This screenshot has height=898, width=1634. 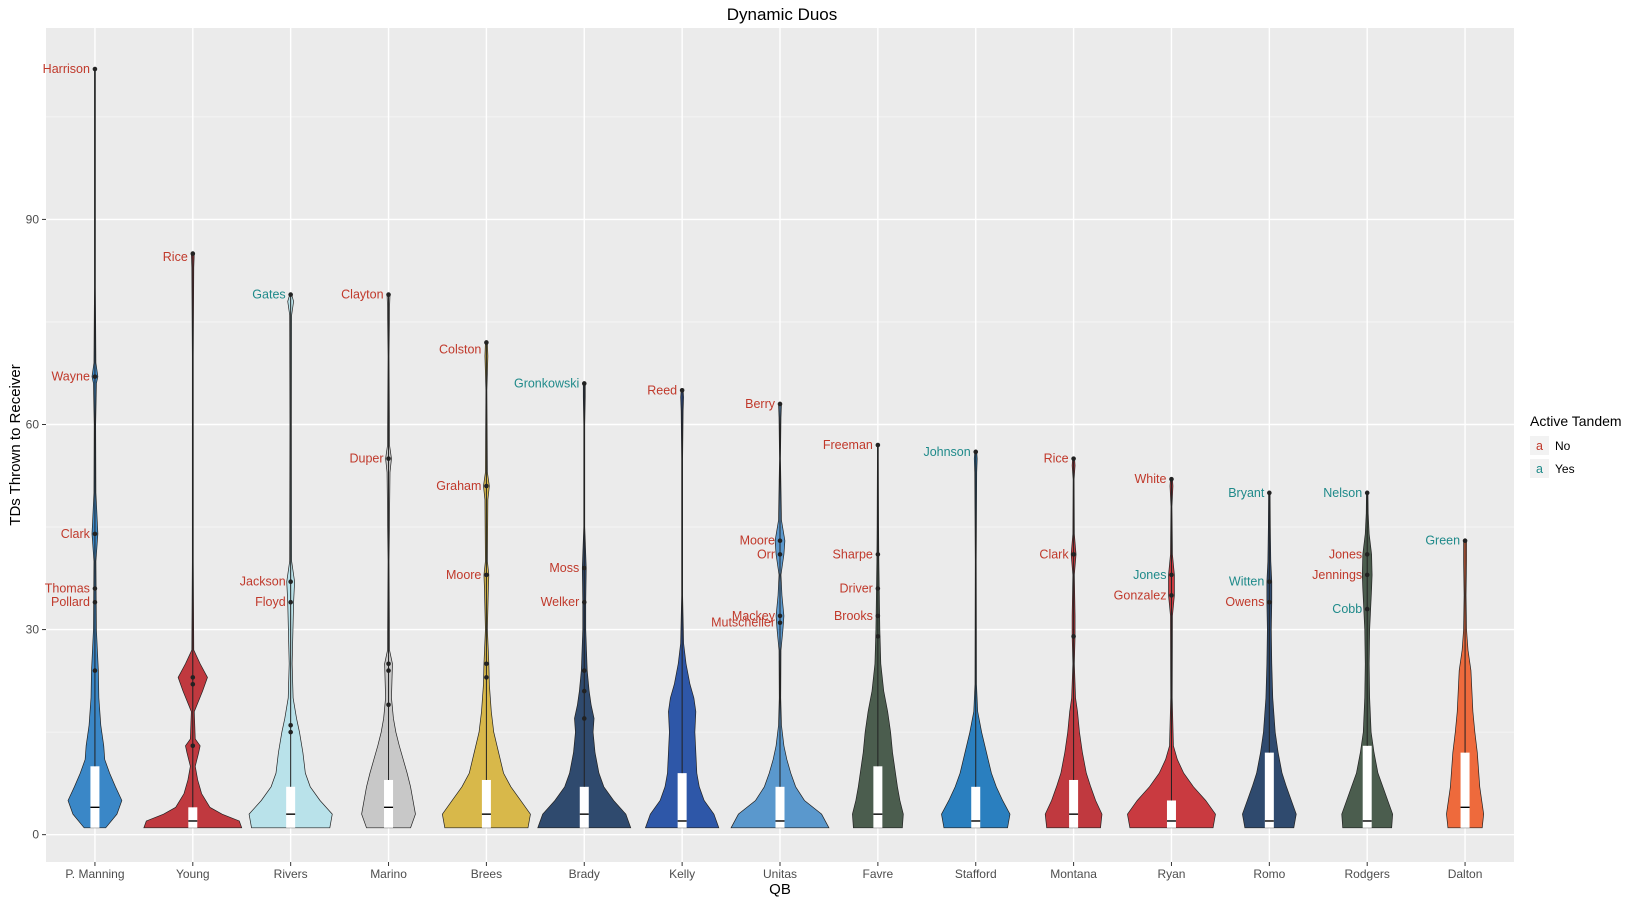 What do you see at coordinates (878, 874) in the screenshot?
I see `x-tick-label: Favre` at bounding box center [878, 874].